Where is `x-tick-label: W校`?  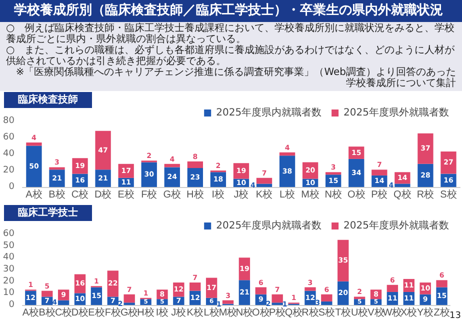 x-tick-label: W校 is located at coordinates (392, 312).